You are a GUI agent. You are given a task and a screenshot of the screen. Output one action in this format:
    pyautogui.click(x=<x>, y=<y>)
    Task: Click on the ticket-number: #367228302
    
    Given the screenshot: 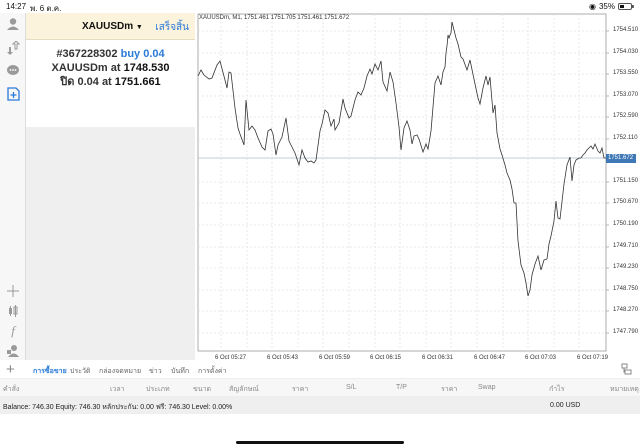 What is the action you would take?
    pyautogui.click(x=87, y=54)
    